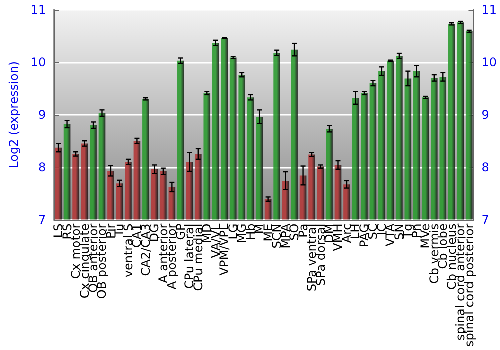 This screenshot has height=350, width=500. Describe the element at coordinates (38, 10) in the screenshot. I see `y-tick-label: 11` at that location.